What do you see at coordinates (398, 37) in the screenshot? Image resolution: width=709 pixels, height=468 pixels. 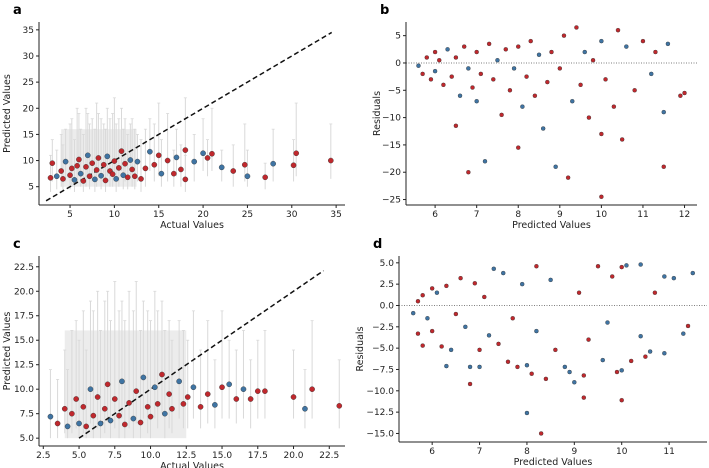 I see `y-tick-label: 5` at bounding box center [398, 37].